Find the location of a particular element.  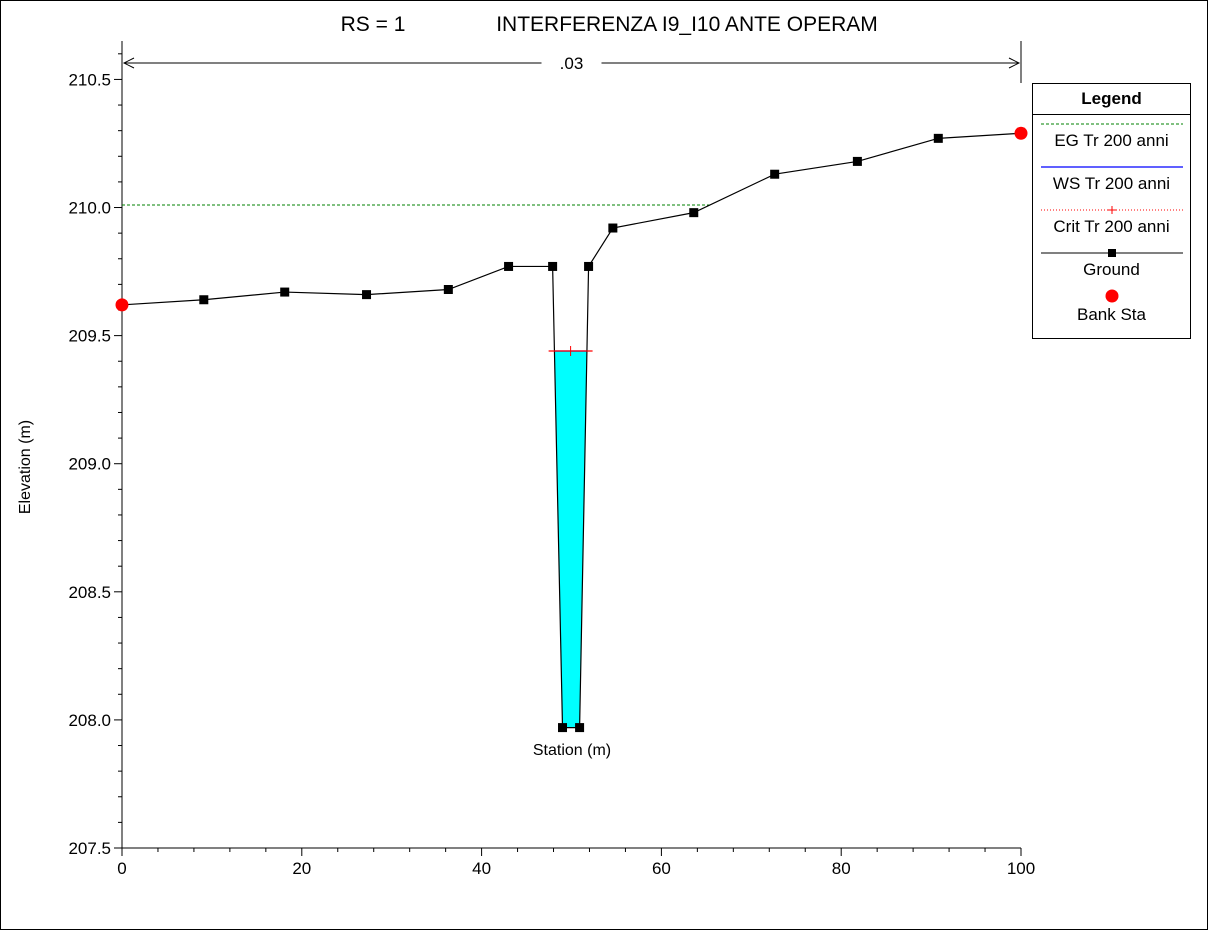

water-area is located at coordinates (570, 539).